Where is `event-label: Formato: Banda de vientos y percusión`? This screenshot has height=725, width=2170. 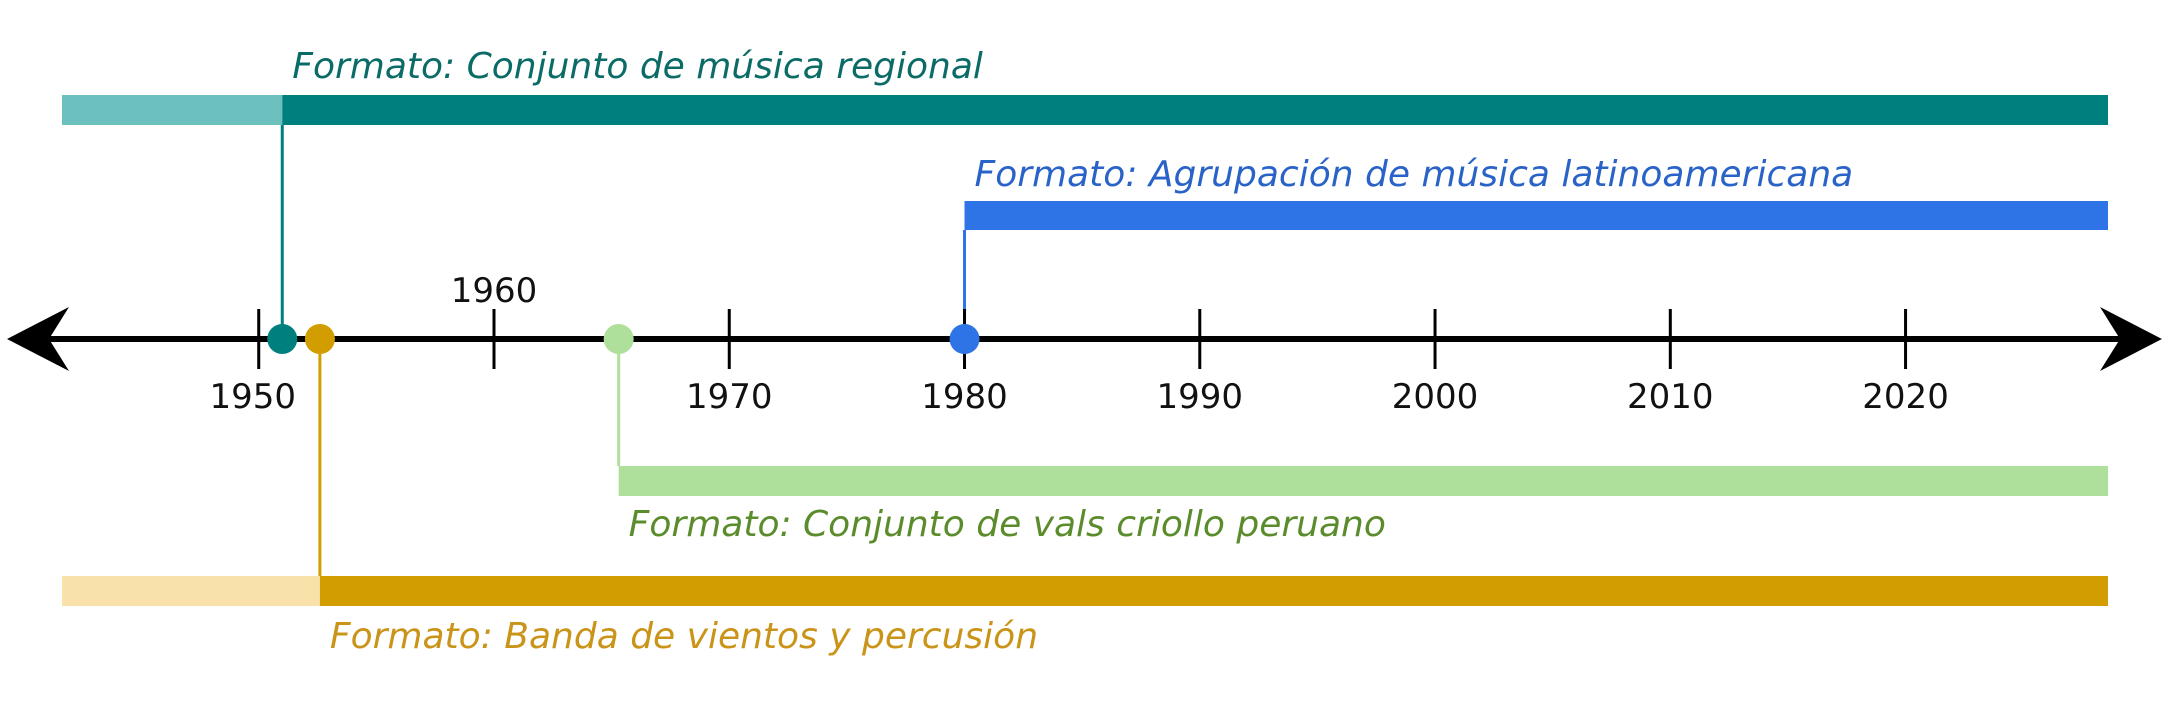 event-label: Formato: Banda de vientos y percusión is located at coordinates (684, 636).